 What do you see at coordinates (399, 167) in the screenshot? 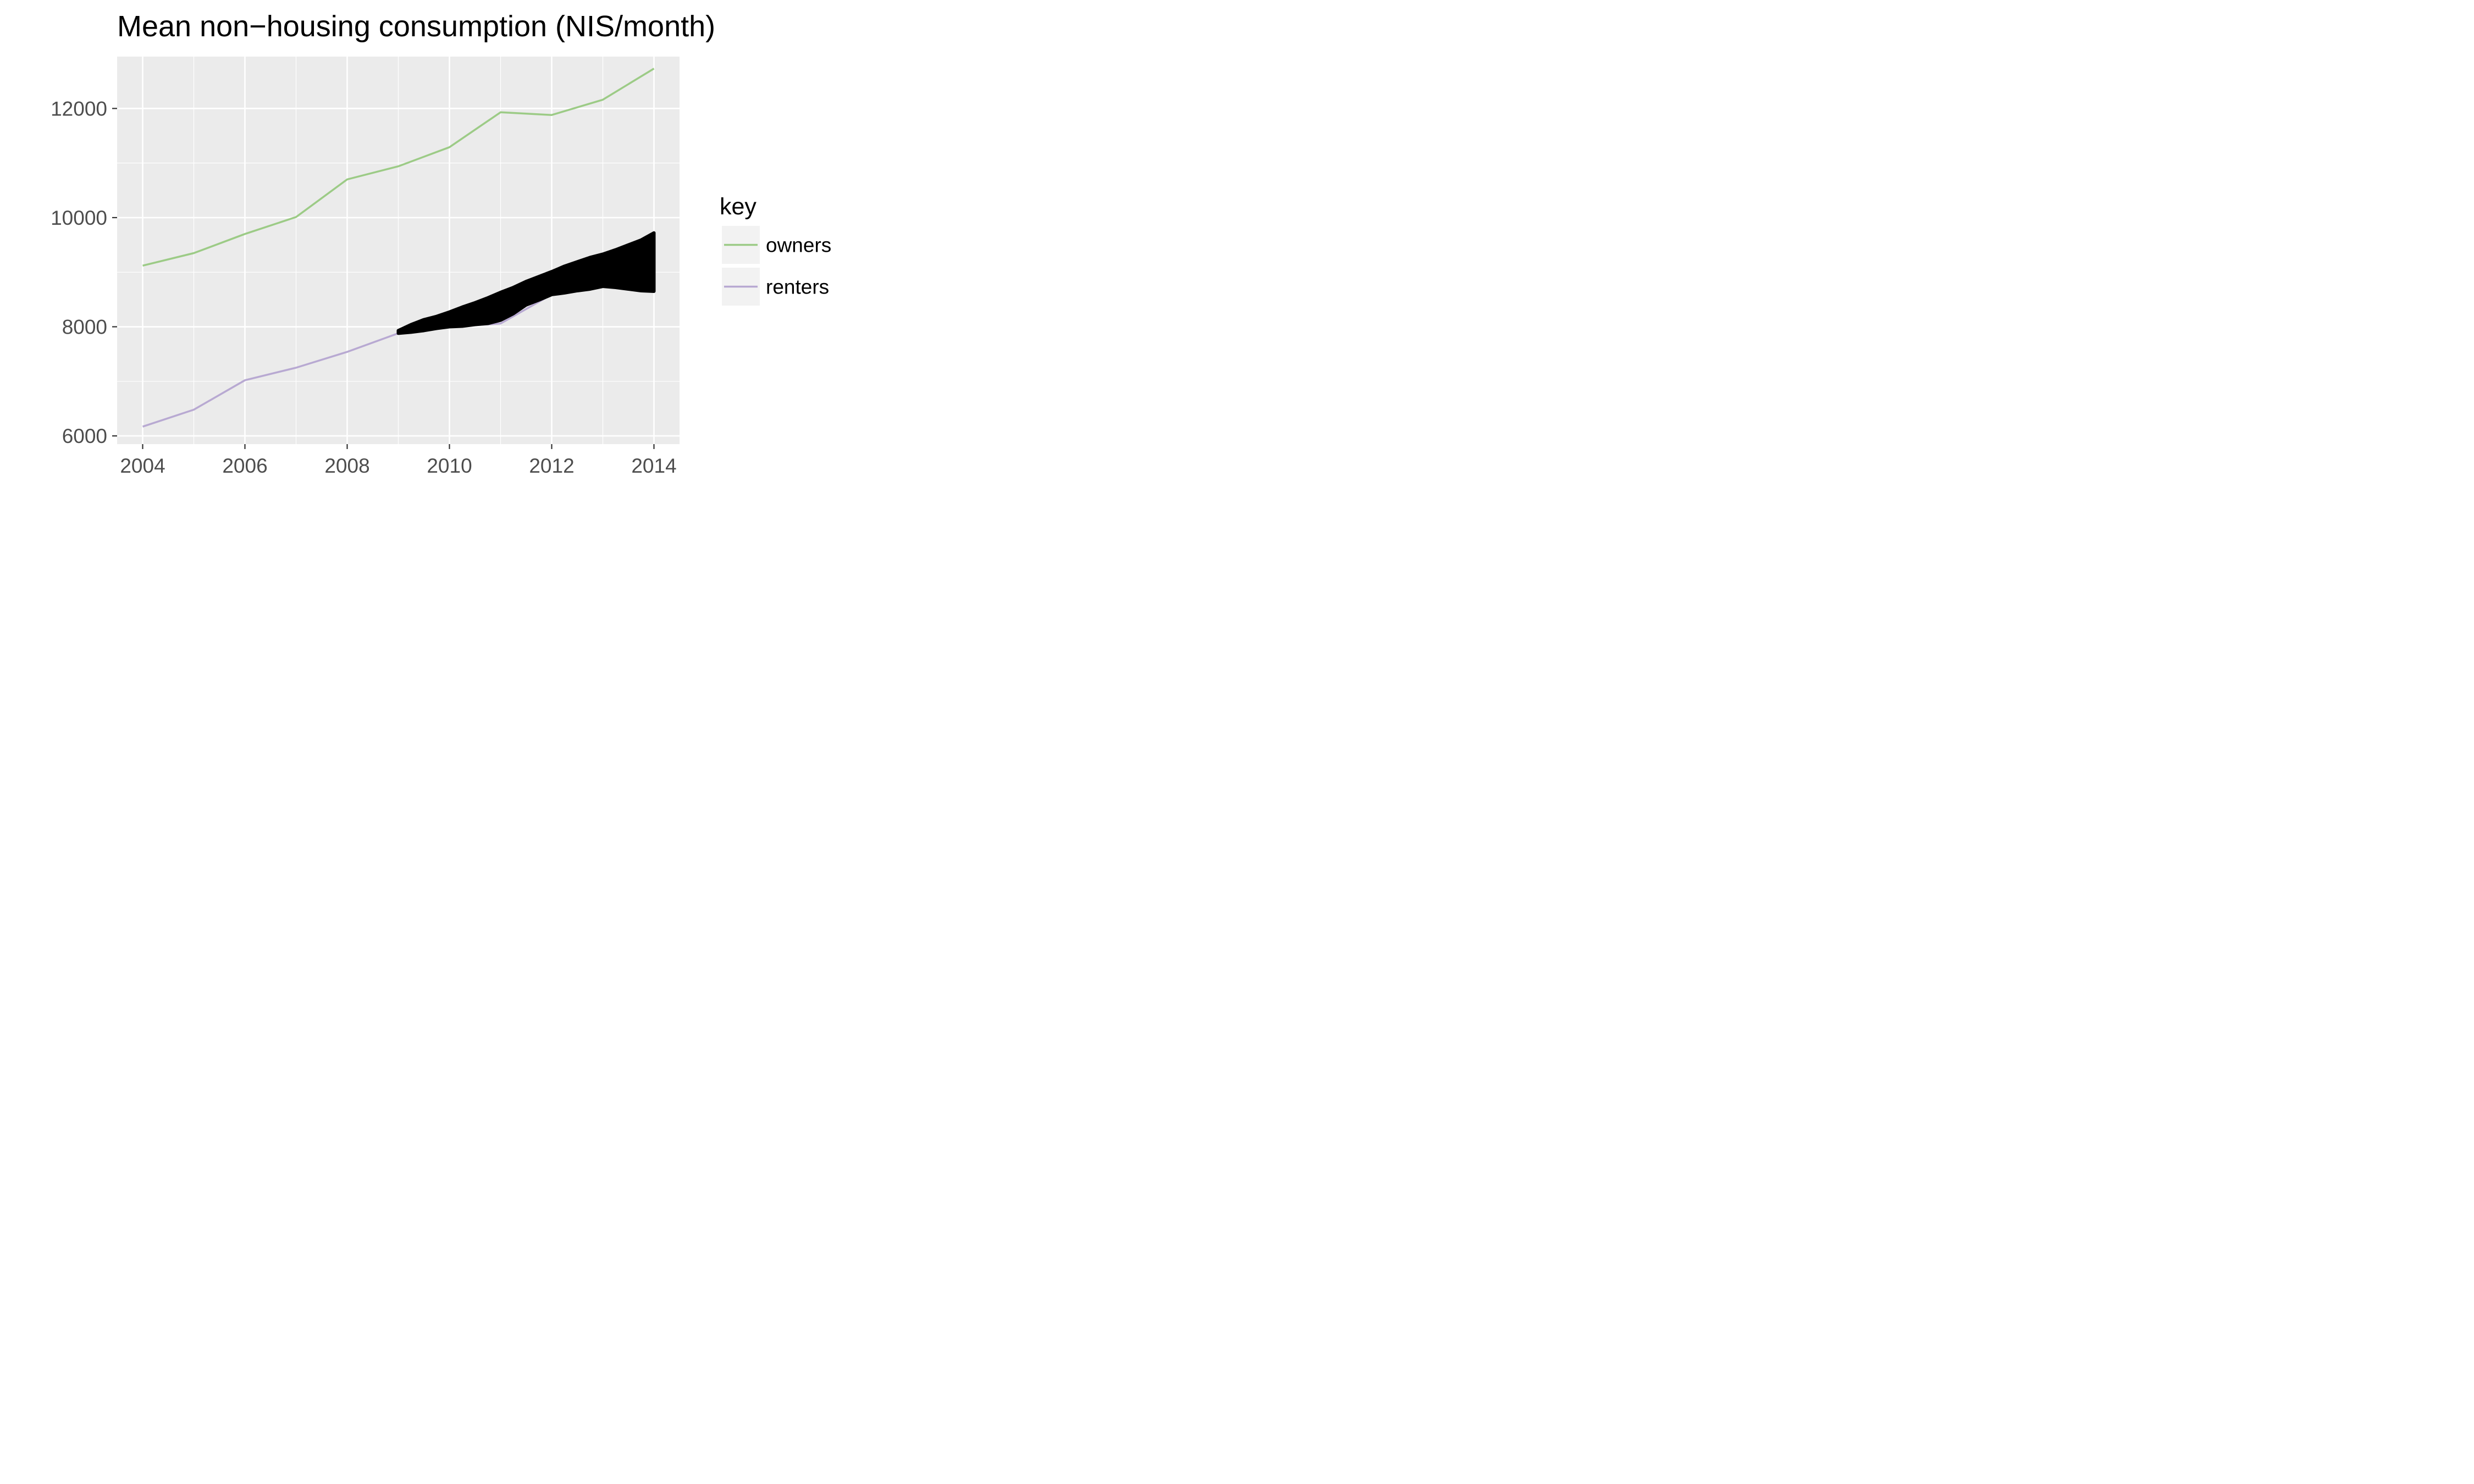
I see `series-line-owners` at bounding box center [399, 167].